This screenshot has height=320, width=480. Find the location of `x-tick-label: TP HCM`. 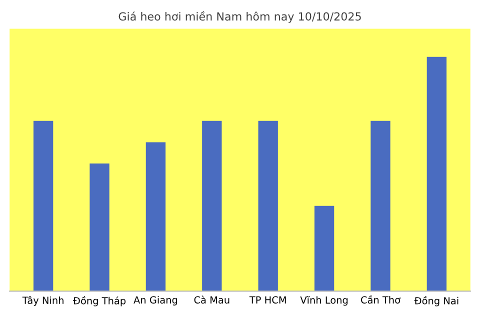

x-tick-label: TP HCM is located at coordinates (267, 300).